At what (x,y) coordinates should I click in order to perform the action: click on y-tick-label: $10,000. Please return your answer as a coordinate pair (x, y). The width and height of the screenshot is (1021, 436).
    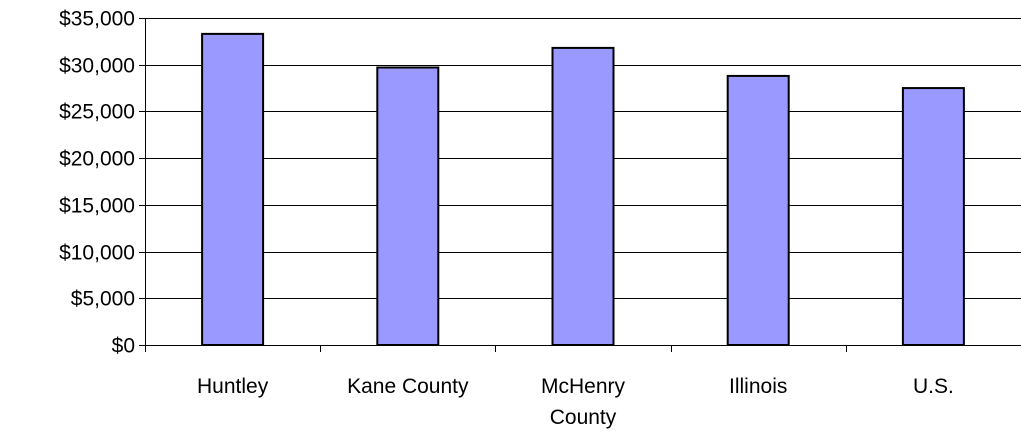
    Looking at the image, I should click on (97, 253).